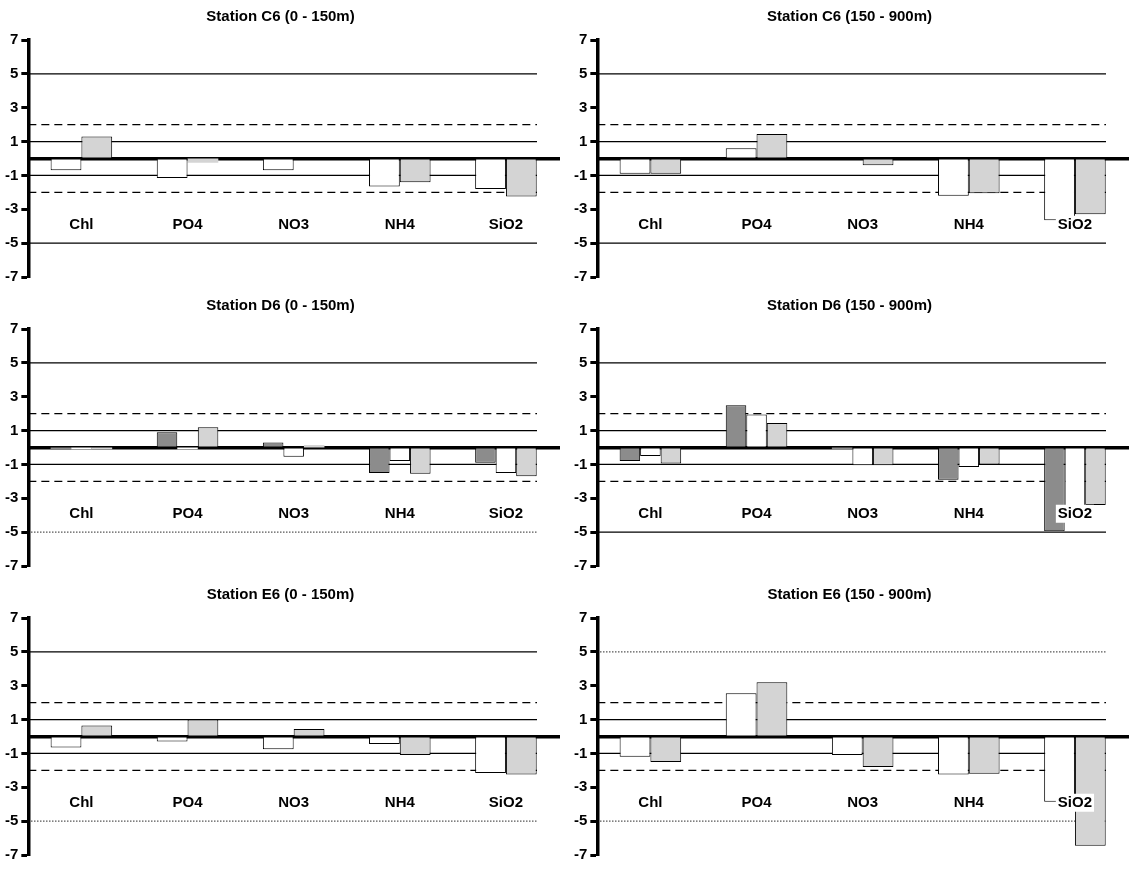  I want to click on chart-title: Station C6 (150 - 900m), so click(849, 16).